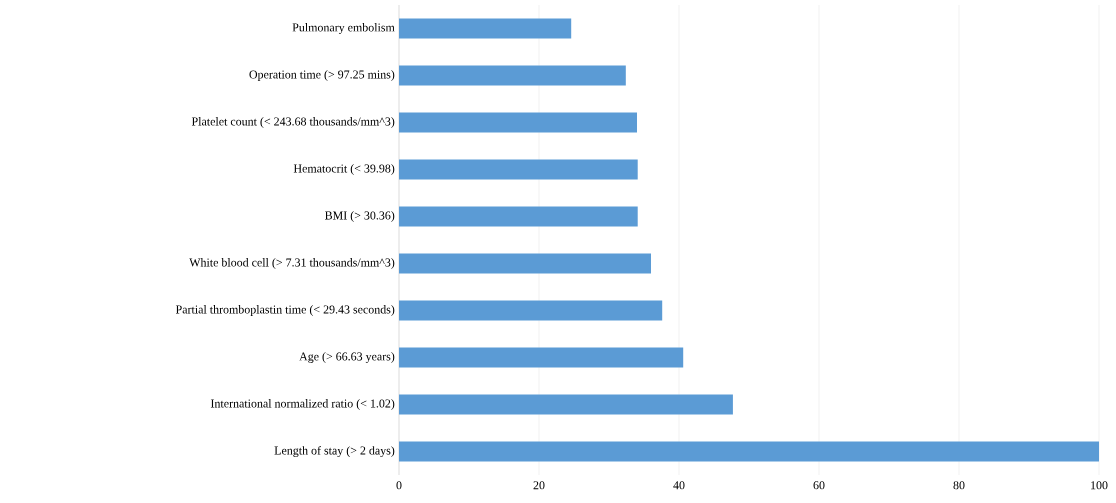  I want to click on y-tick-label: Pulmonary embolism, so click(343, 28).